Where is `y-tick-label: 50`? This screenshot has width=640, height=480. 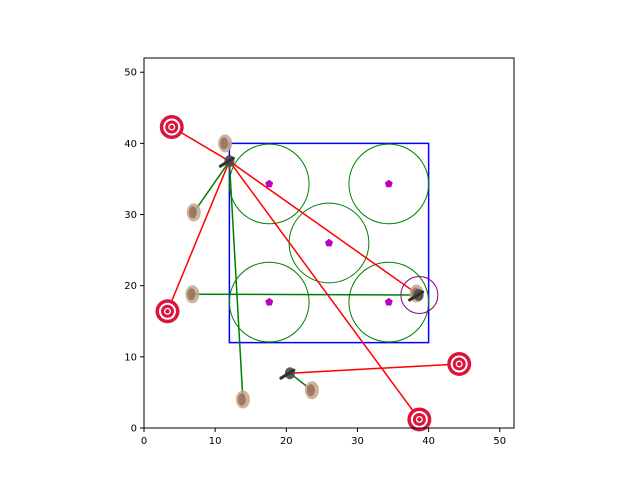 y-tick-label: 50 is located at coordinates (130, 73).